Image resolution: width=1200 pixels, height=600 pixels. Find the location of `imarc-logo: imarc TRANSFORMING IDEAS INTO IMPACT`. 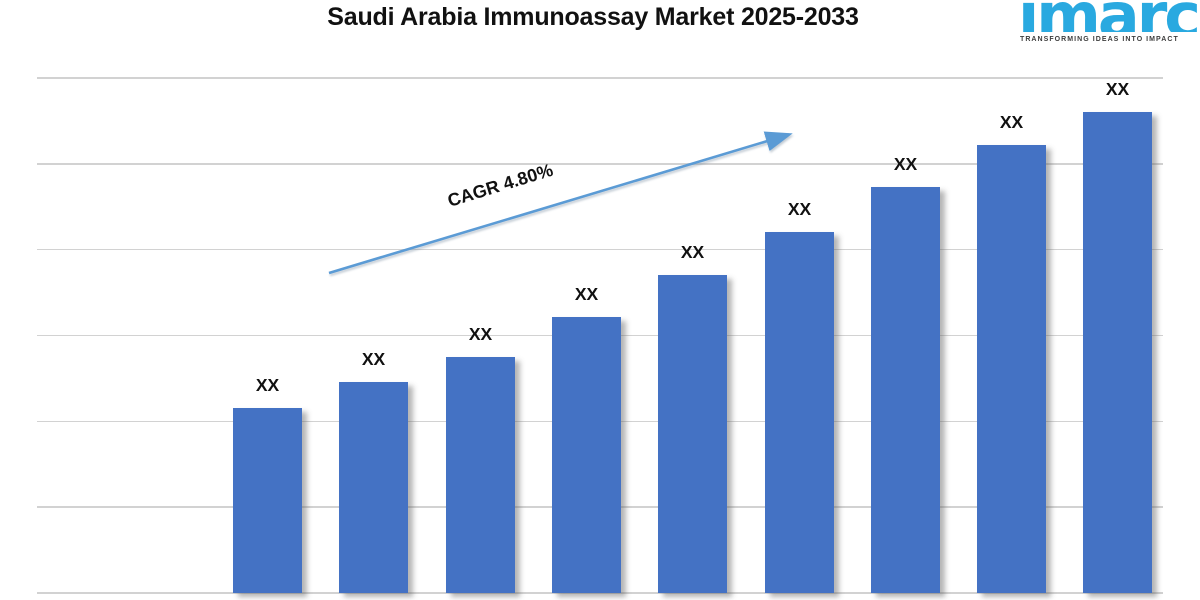

imarc-logo: imarc TRANSFORMING IDEAS INTO IMPACT is located at coordinates (1109, 25).